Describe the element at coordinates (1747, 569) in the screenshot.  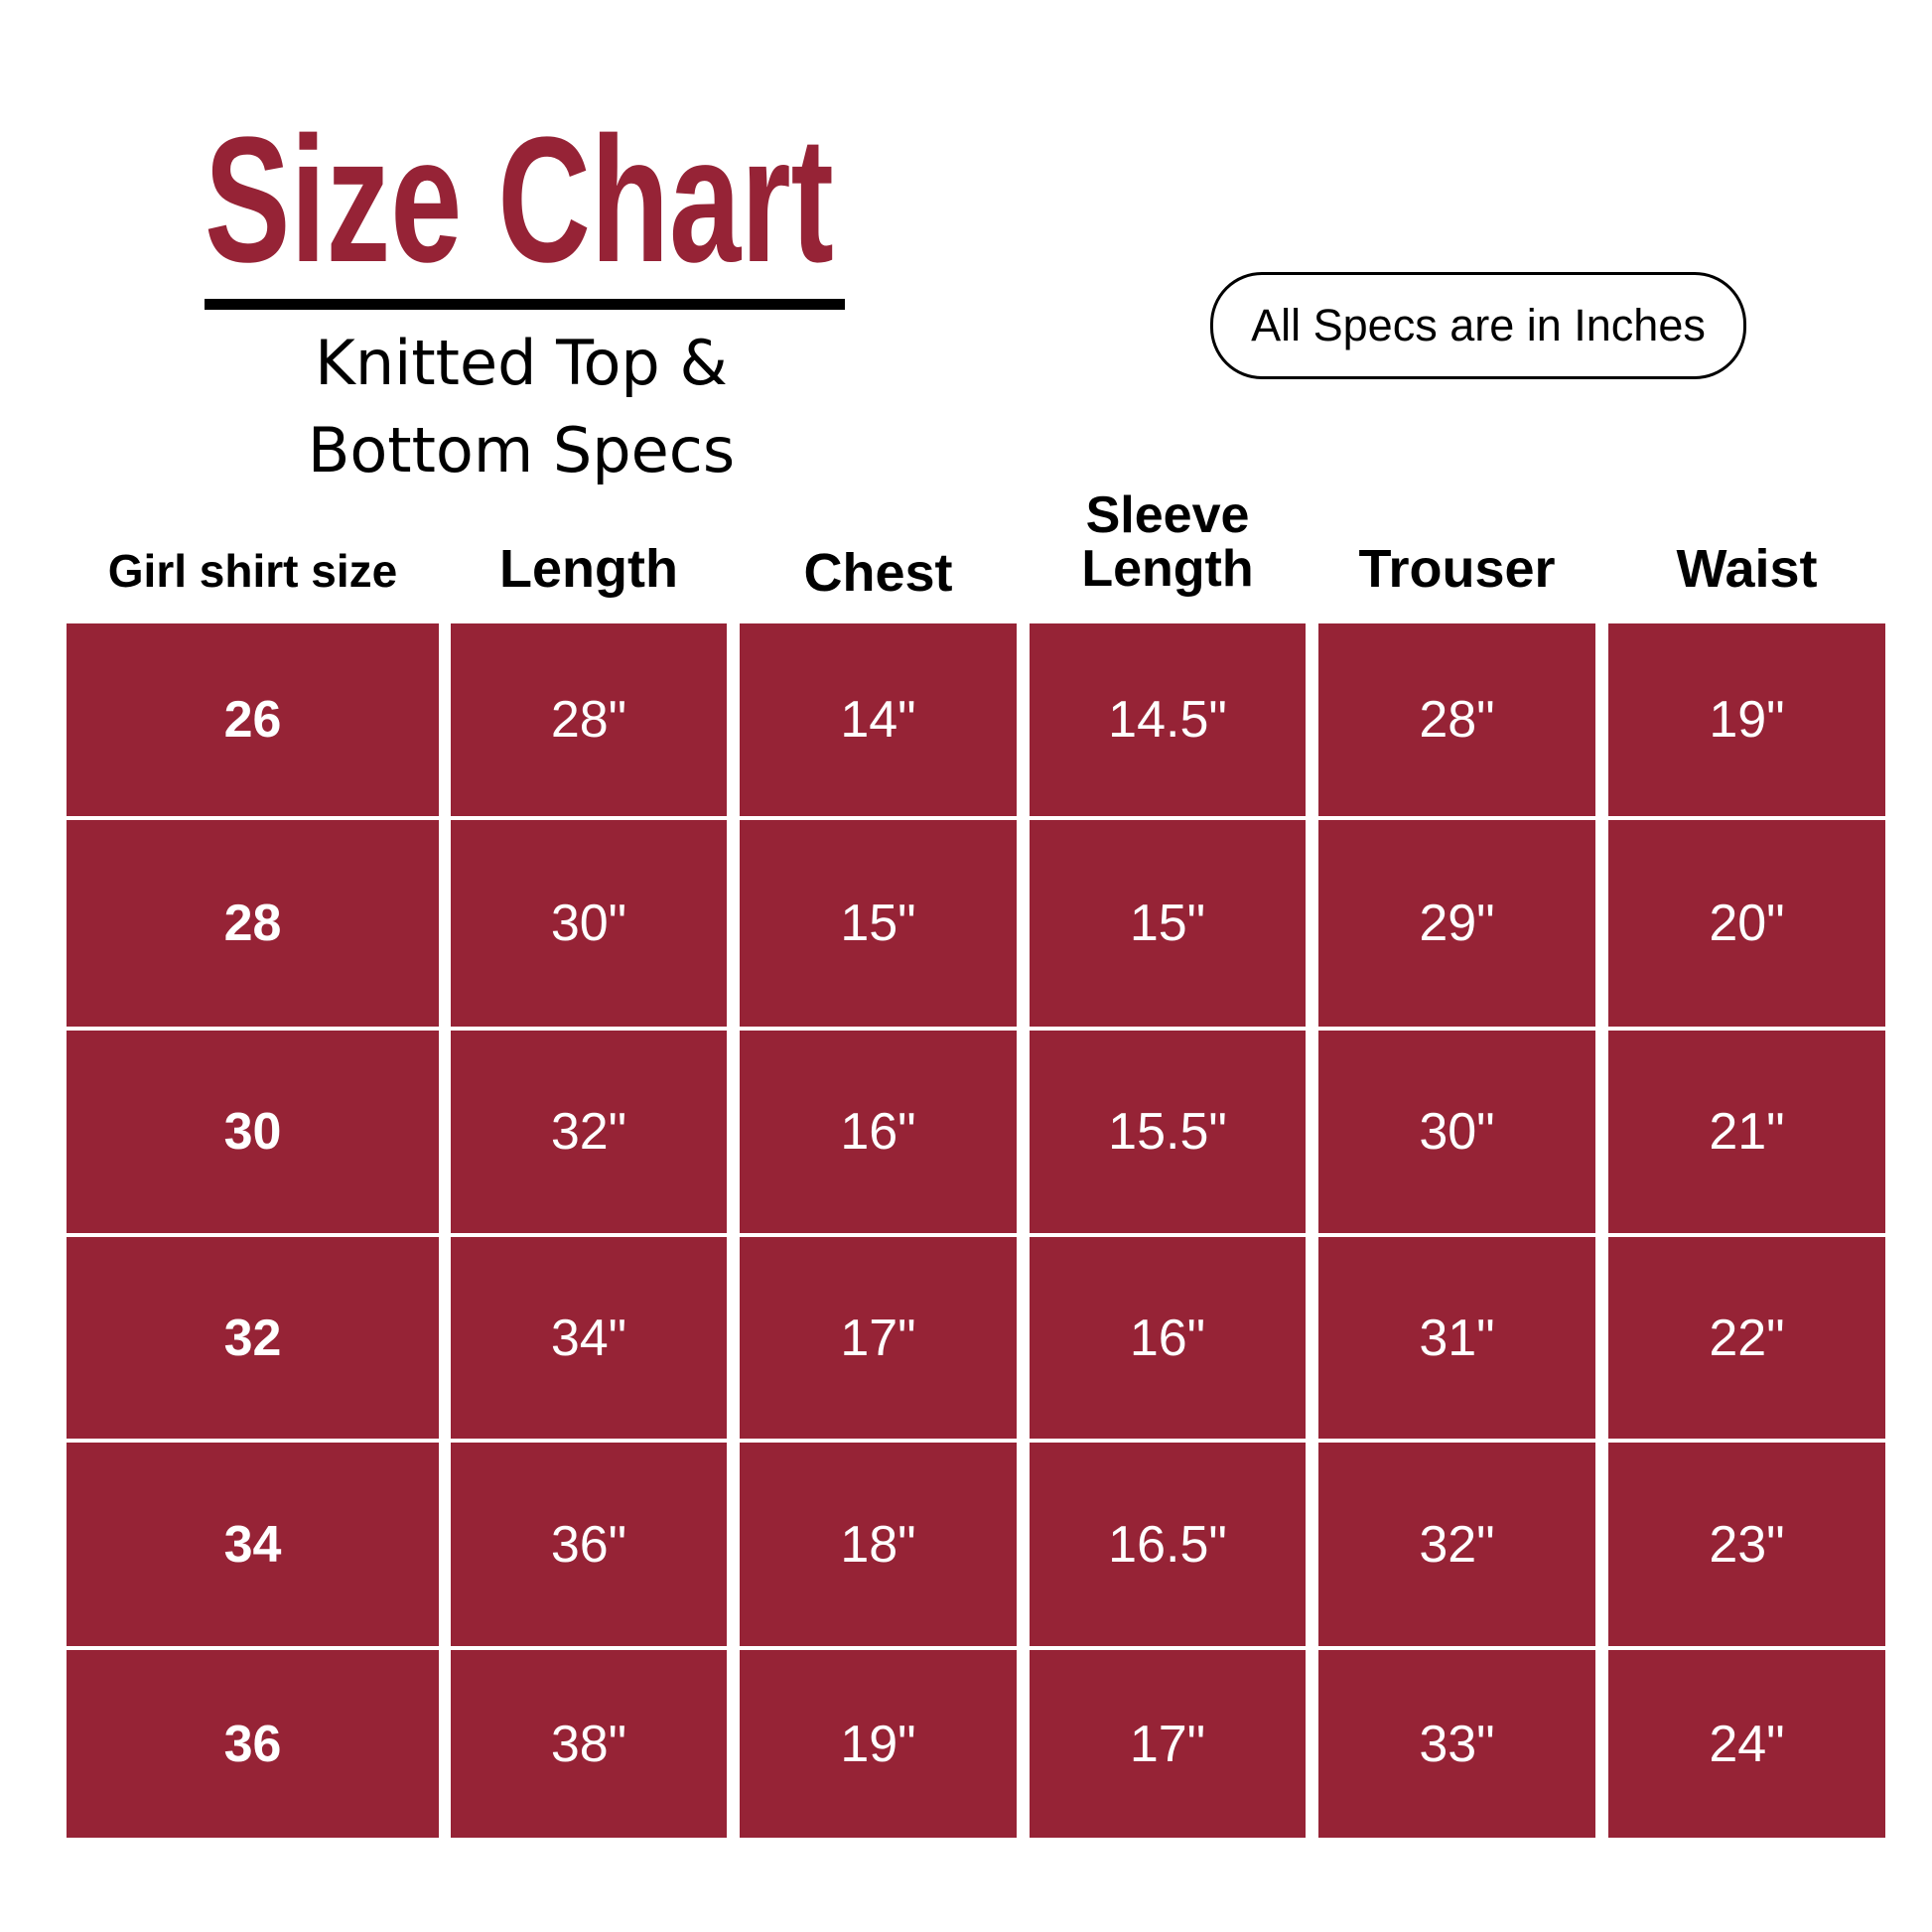
I see `column-header: Waist` at that location.